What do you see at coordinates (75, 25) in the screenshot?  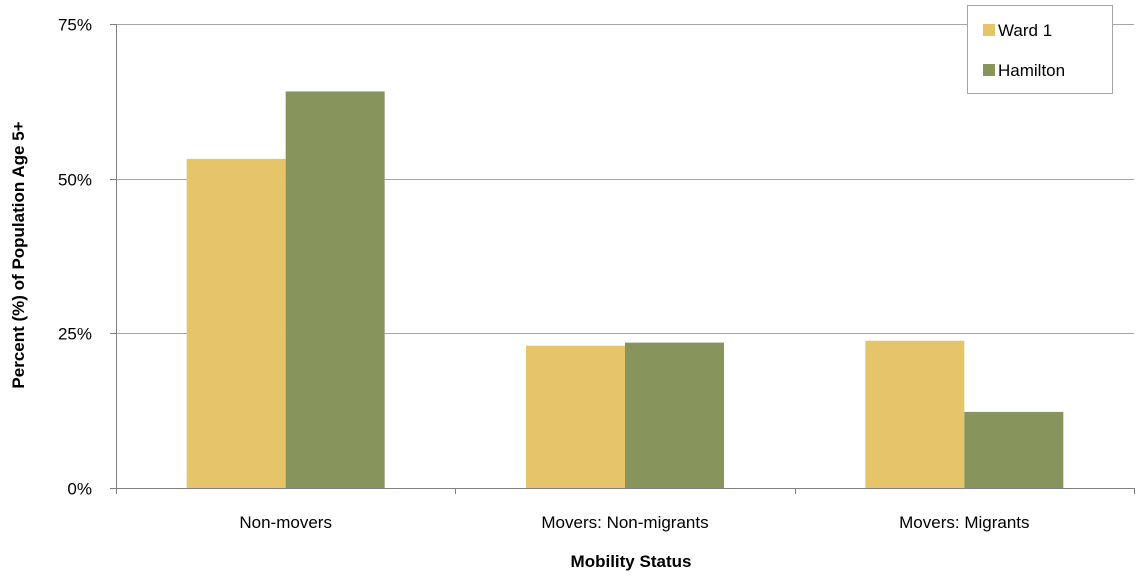 I see `y-tick-label: 75%` at bounding box center [75, 25].